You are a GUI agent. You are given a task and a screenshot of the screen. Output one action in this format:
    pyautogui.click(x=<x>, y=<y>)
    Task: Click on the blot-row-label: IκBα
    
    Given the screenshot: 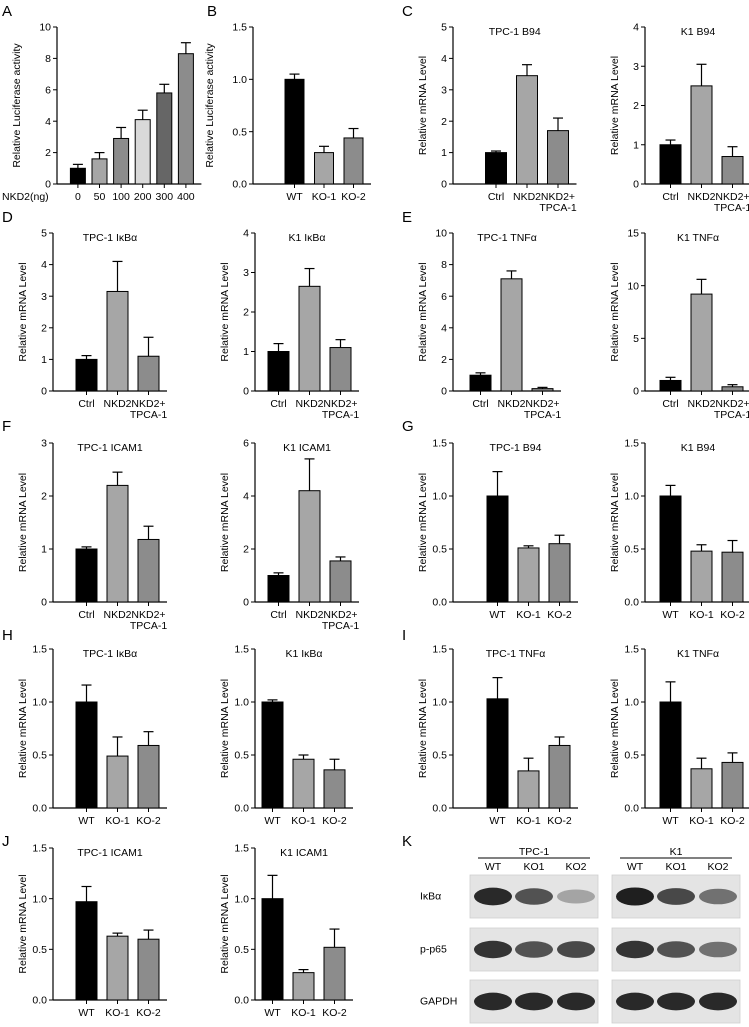 What is the action you would take?
    pyautogui.click(x=430, y=897)
    